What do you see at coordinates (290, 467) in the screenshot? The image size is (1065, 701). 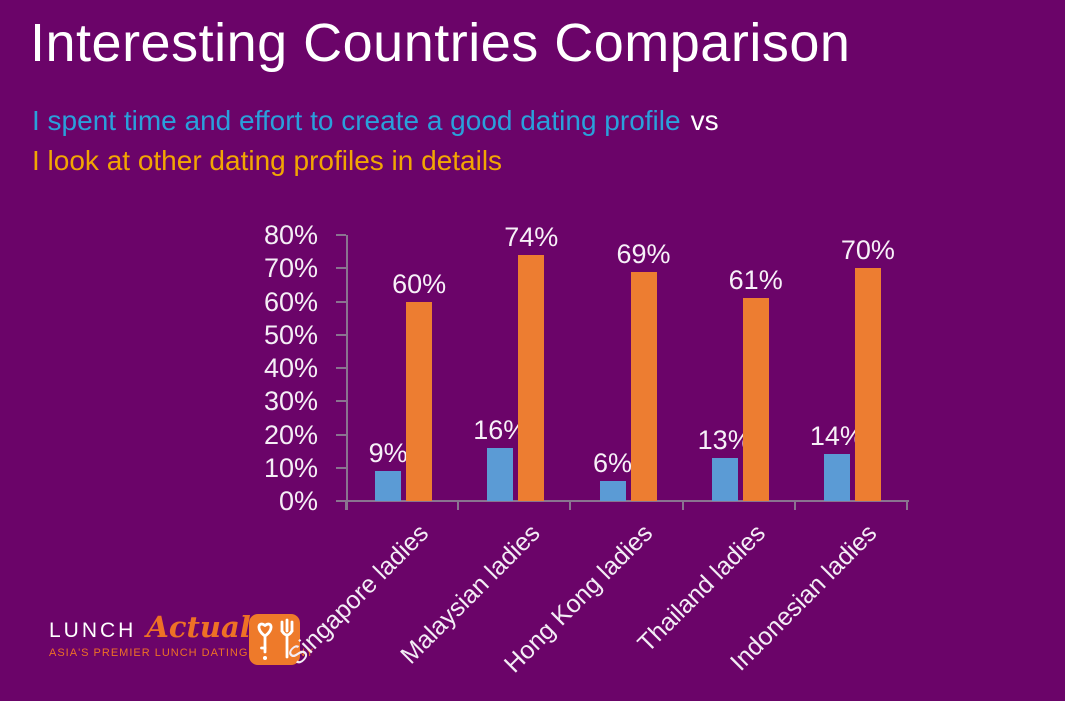 I see `y-axis-tick-label: 10%` at bounding box center [290, 467].